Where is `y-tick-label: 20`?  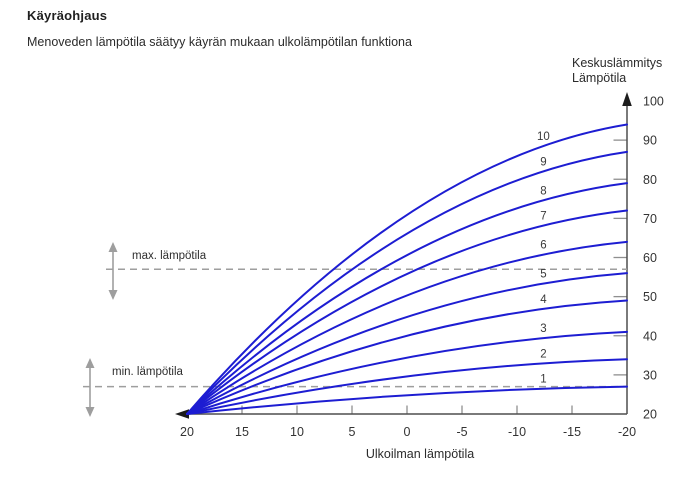 y-tick-label: 20 is located at coordinates (650, 415).